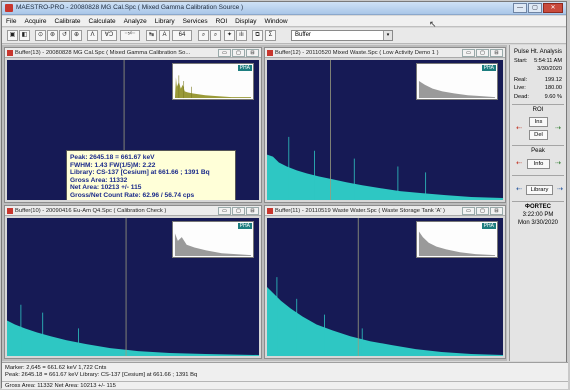 The width and height of the screenshot is (570, 390). Describe the element at coordinates (195, 21) in the screenshot. I see `menu-services: Services` at that location.